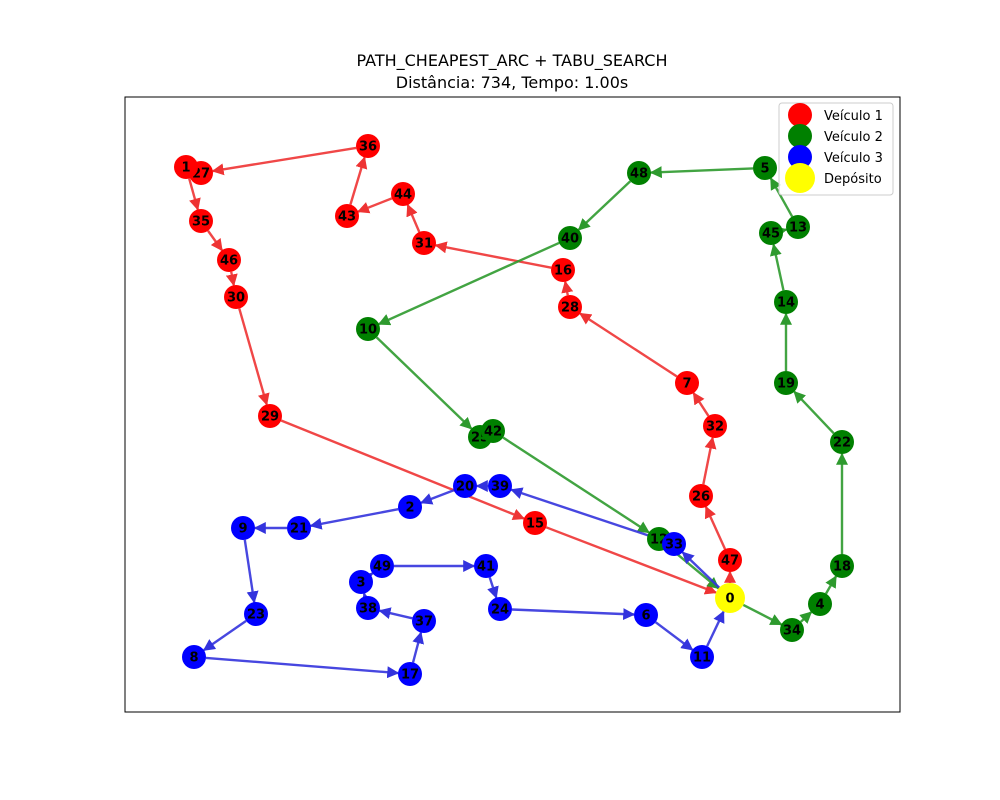 The height and width of the screenshot is (800, 1000). I want to click on node-label-35: 35, so click(201, 222).